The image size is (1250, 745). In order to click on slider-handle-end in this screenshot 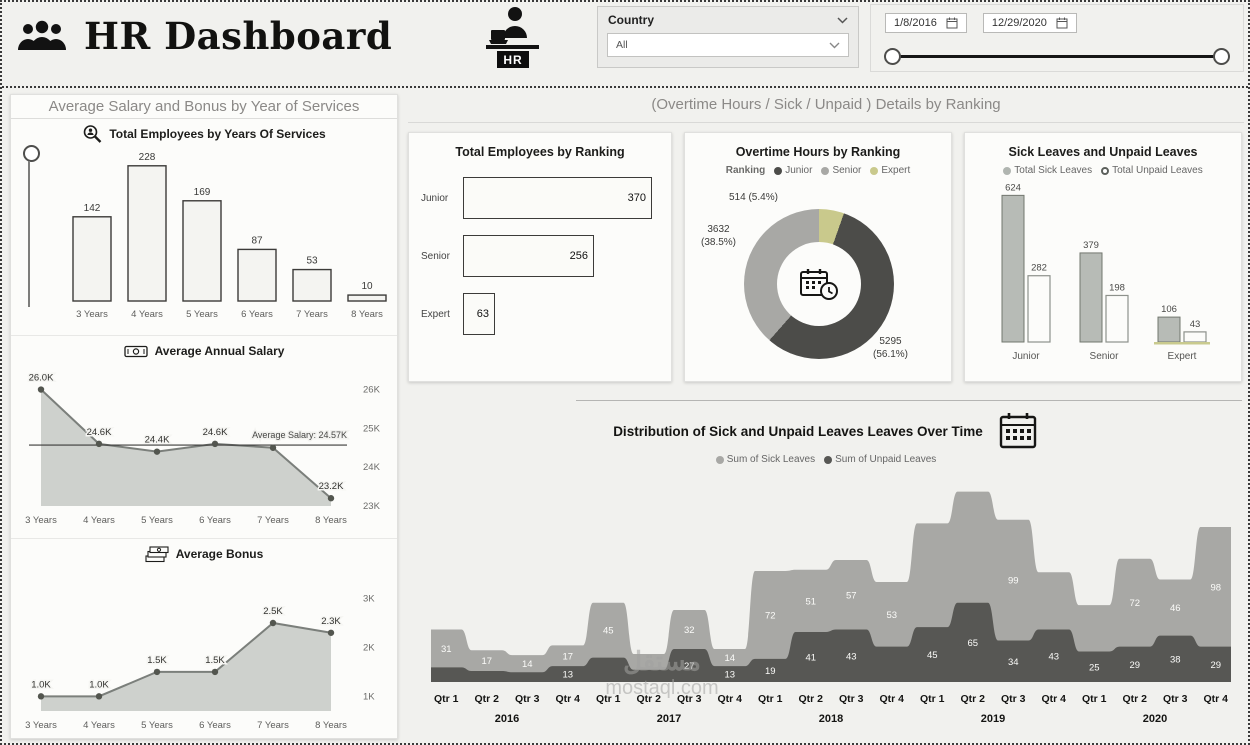, I will do `click(1221, 56)`.